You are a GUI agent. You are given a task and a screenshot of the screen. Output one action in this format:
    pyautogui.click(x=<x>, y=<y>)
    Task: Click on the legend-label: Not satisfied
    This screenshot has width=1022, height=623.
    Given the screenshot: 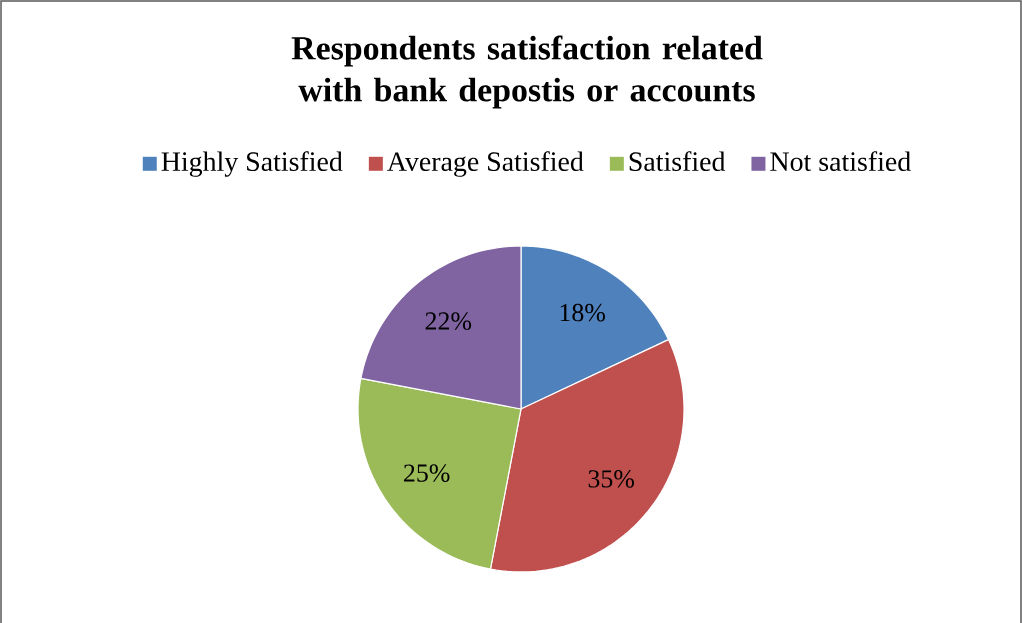 What is the action you would take?
    pyautogui.click(x=840, y=161)
    